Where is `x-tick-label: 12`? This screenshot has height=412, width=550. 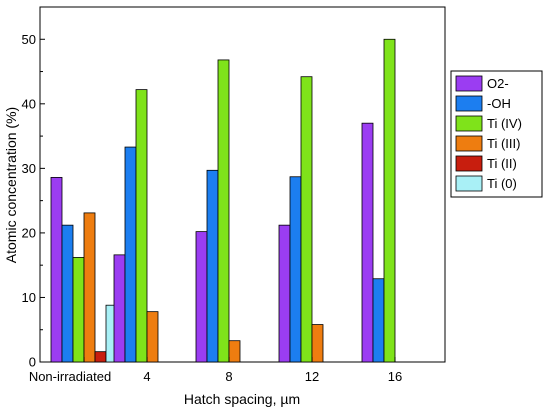
x-tick-label: 12 is located at coordinates (312, 376).